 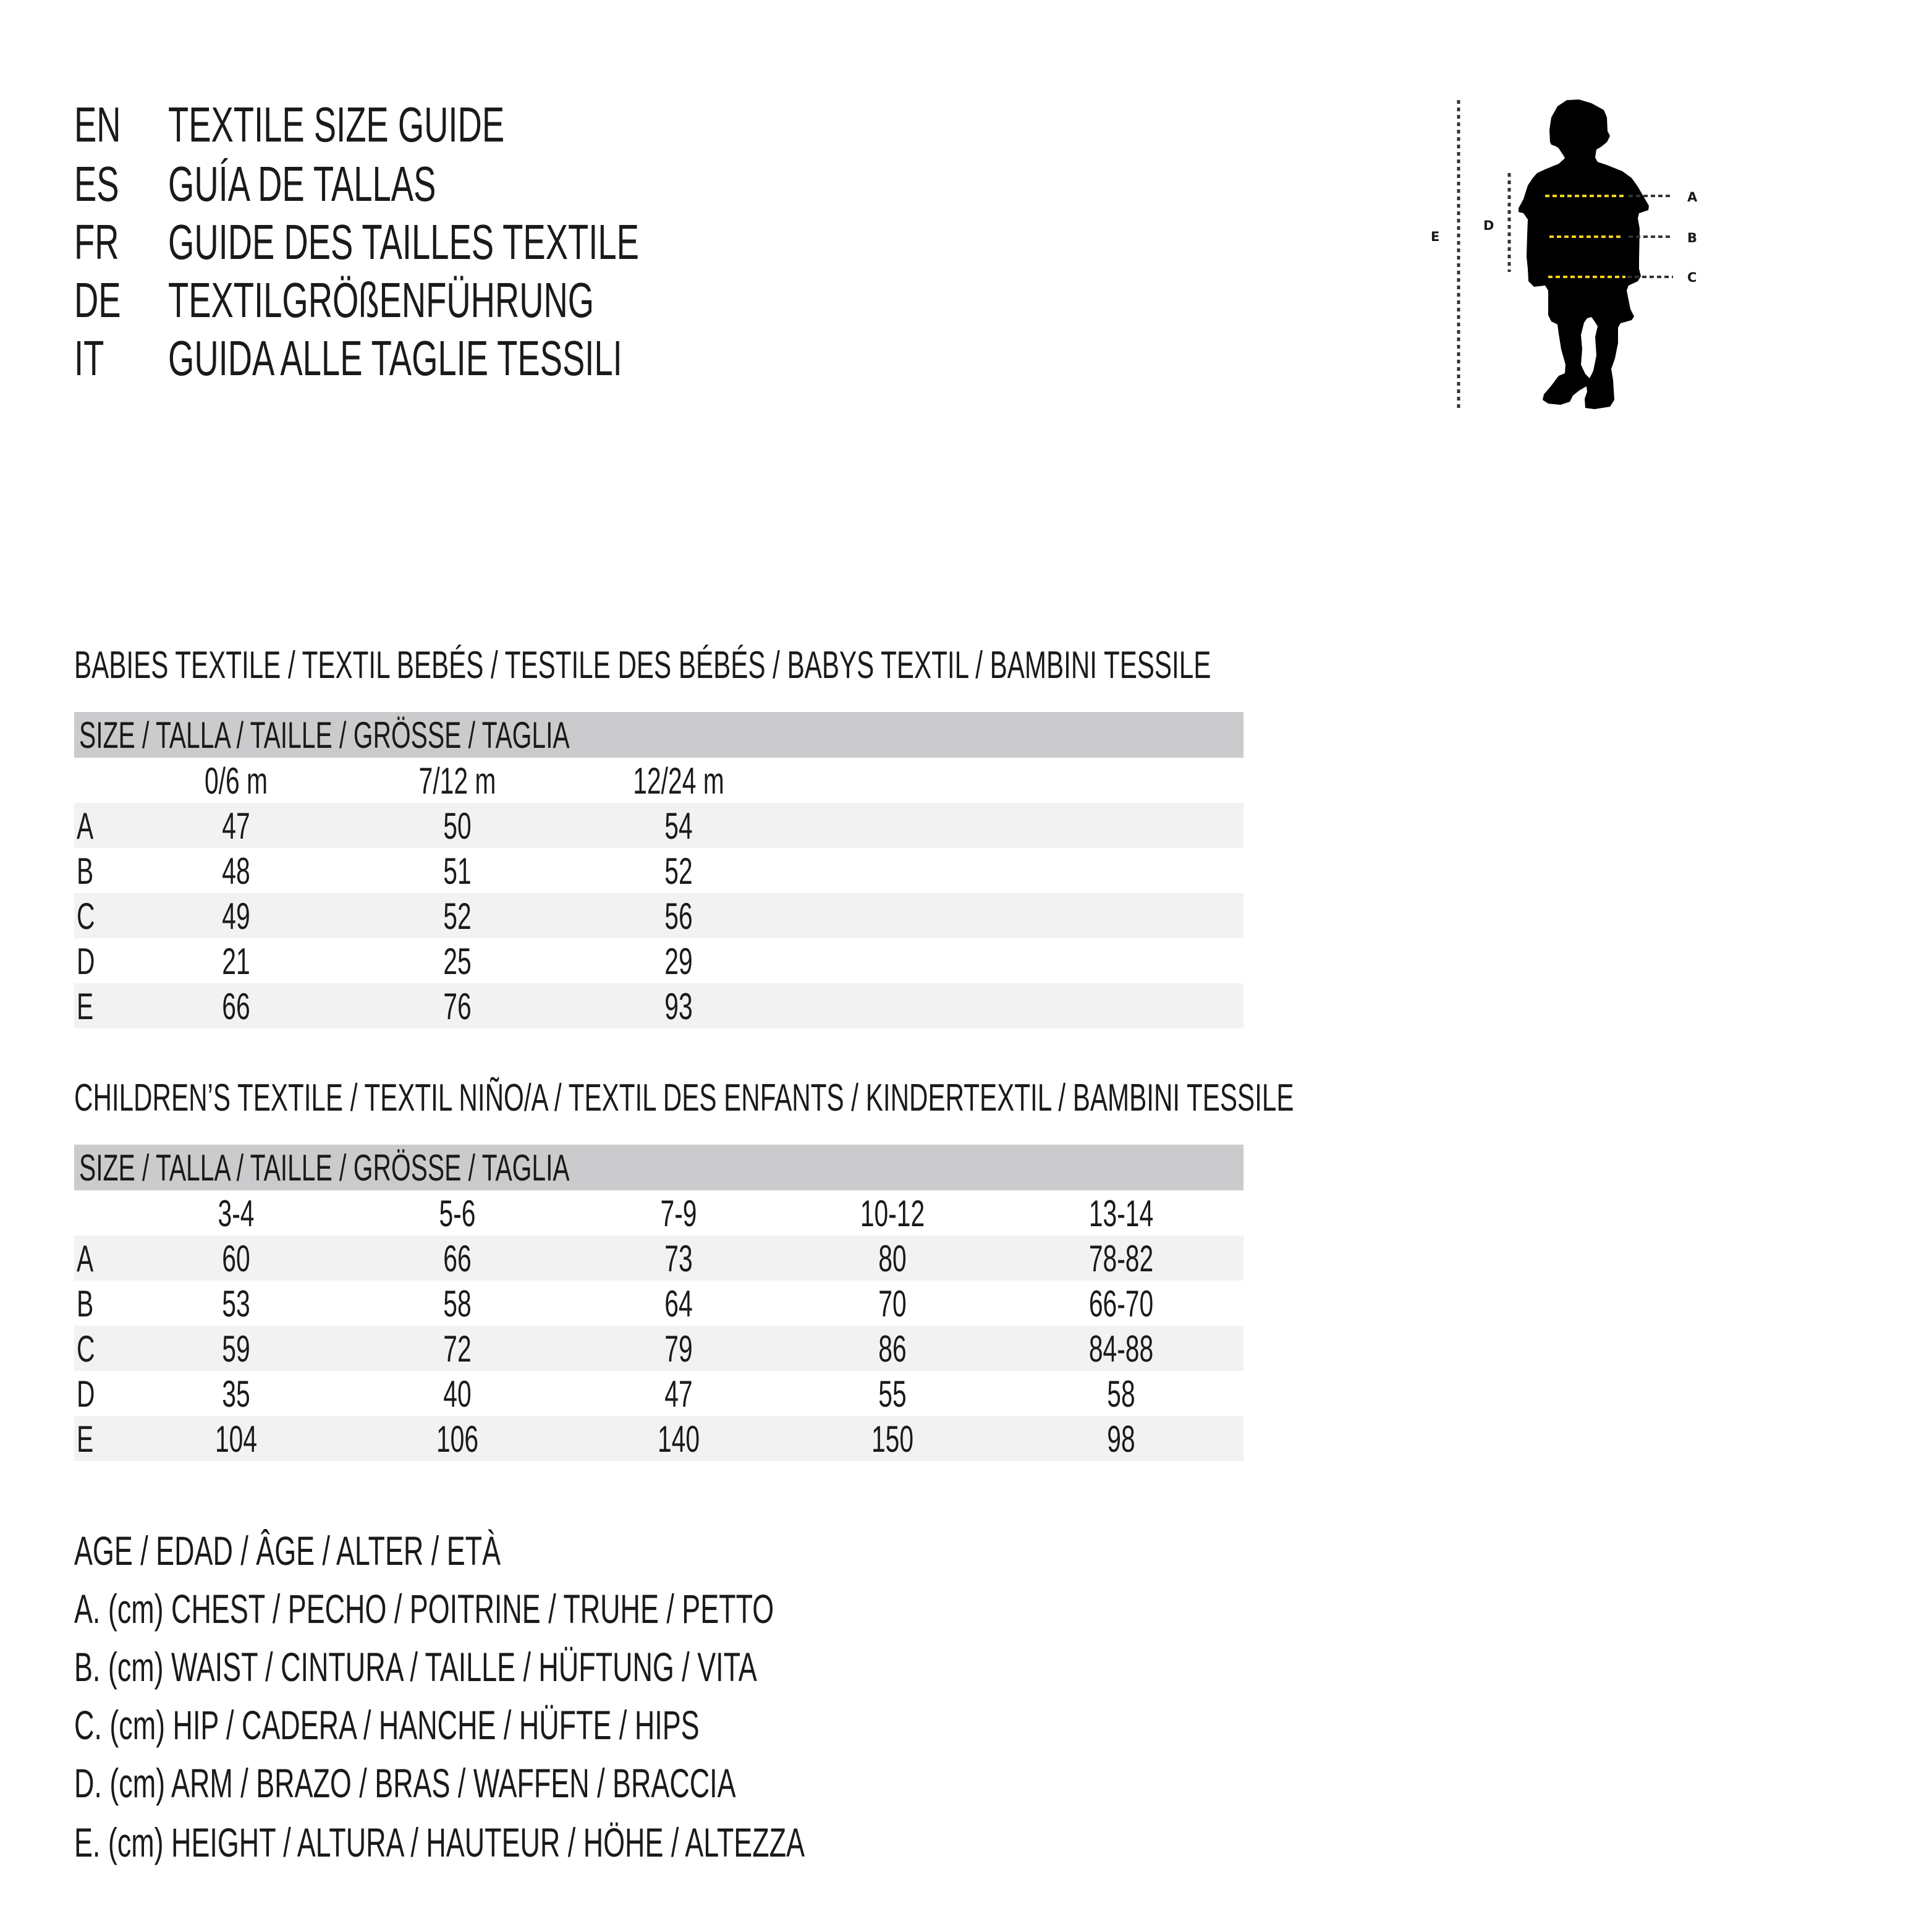 What do you see at coordinates (403, 241) in the screenshot?
I see `guide-title: GUIDE DES TAILLES TEXTILE` at bounding box center [403, 241].